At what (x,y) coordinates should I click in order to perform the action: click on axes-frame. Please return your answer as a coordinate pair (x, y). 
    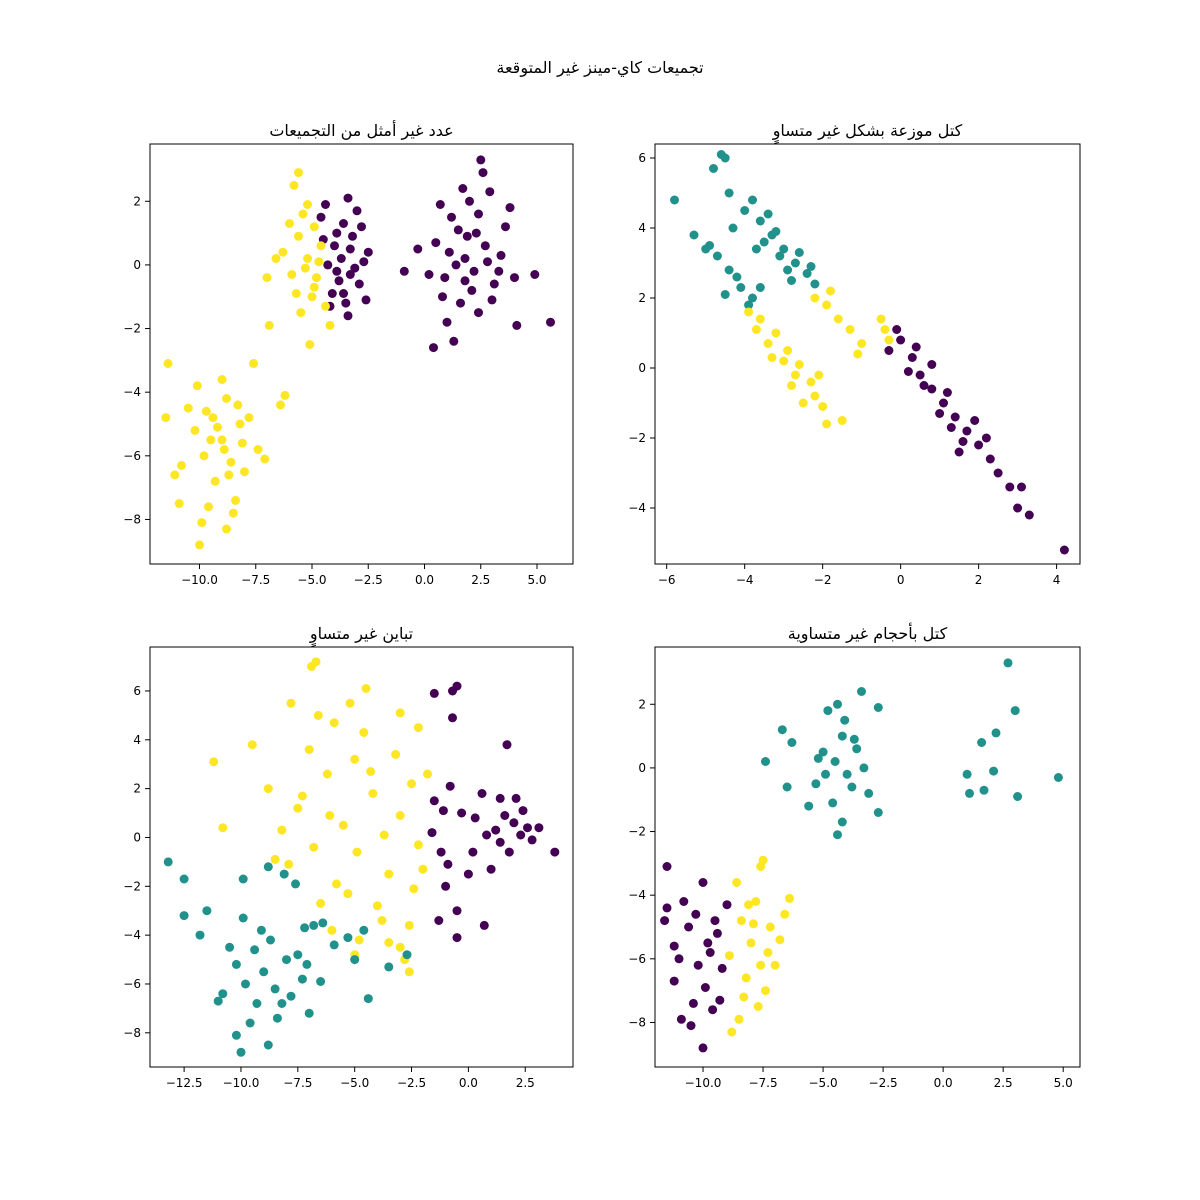
    Looking at the image, I should click on (867, 857).